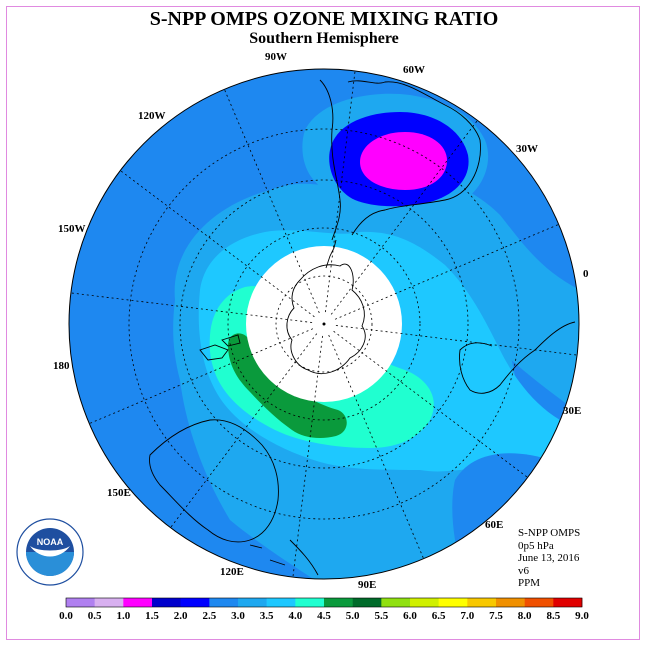 Image resolution: width=648 pixels, height=648 pixels. Describe the element at coordinates (549, 533) in the screenshot. I see `info-instrument: S-NPP OMPS` at that location.